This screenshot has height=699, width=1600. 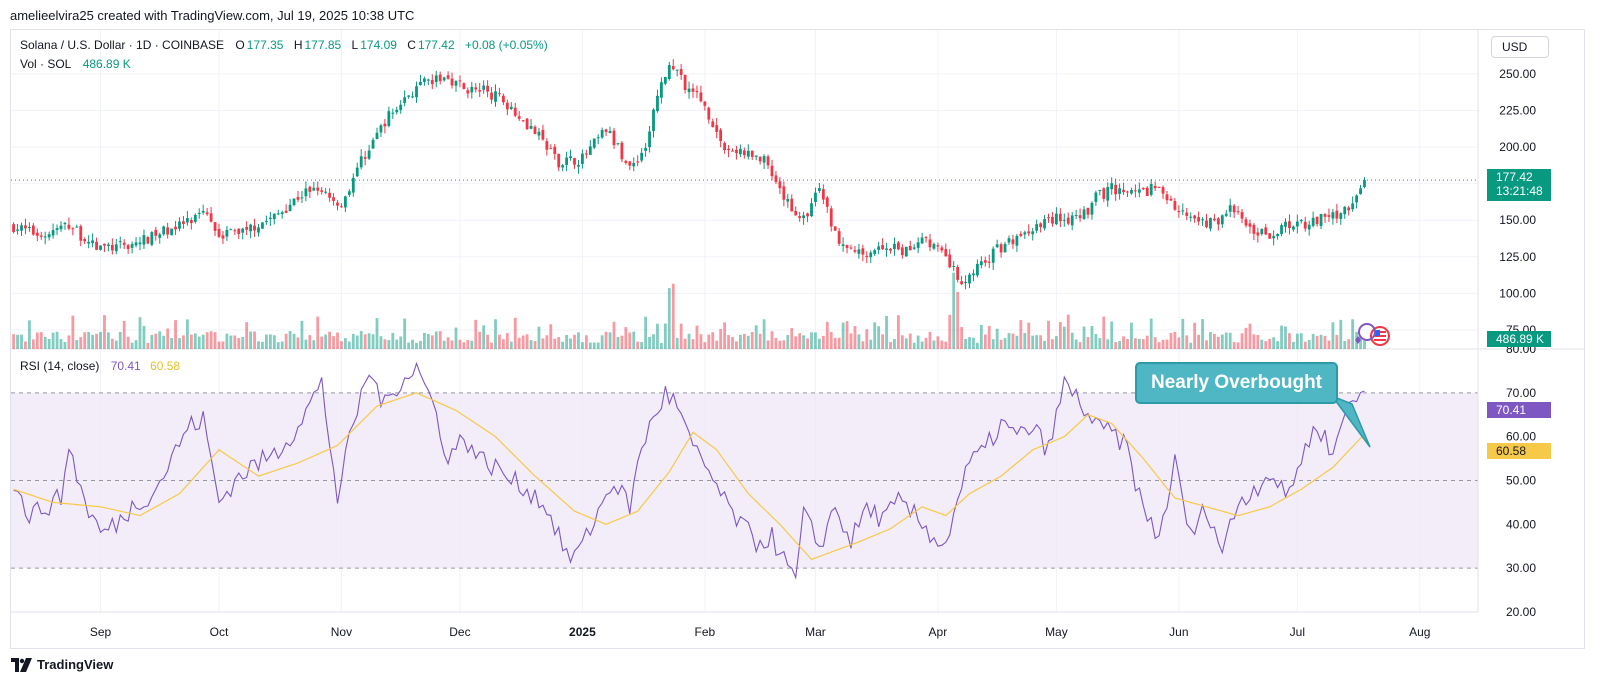 What do you see at coordinates (101, 632) in the screenshot?
I see `time-tick-label: Sep` at bounding box center [101, 632].